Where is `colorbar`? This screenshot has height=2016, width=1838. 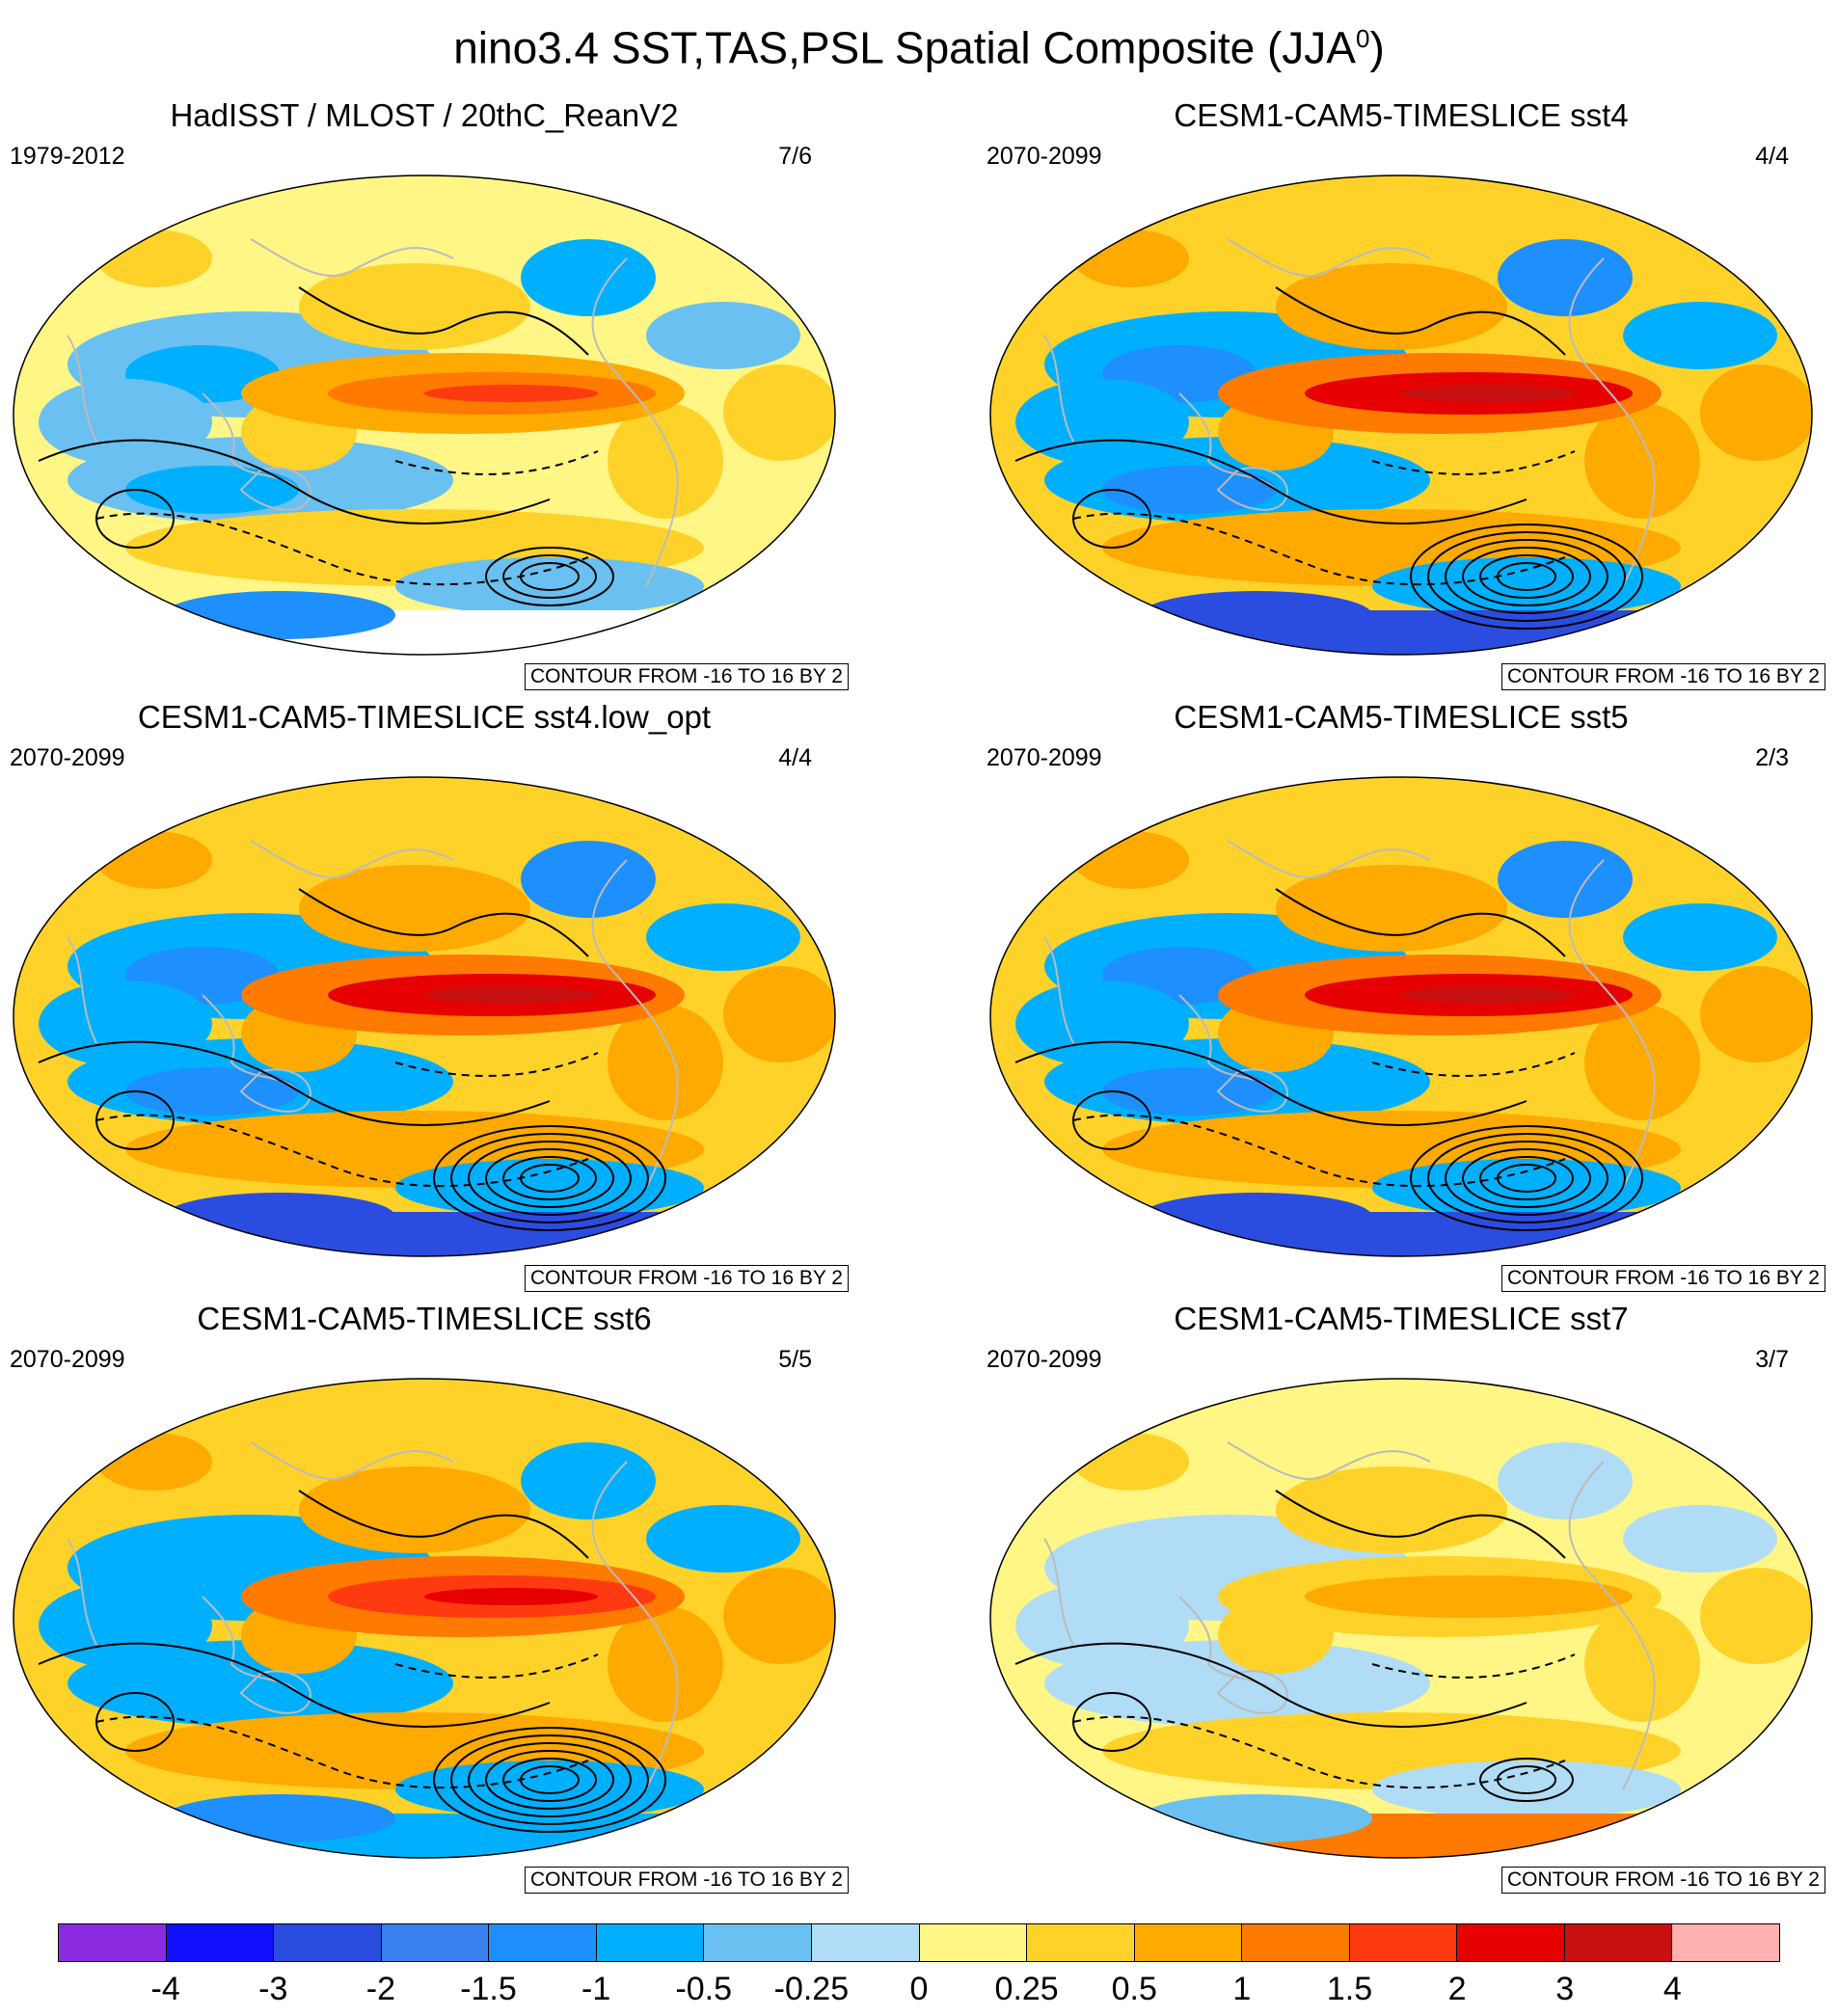
colorbar is located at coordinates (919, 1942).